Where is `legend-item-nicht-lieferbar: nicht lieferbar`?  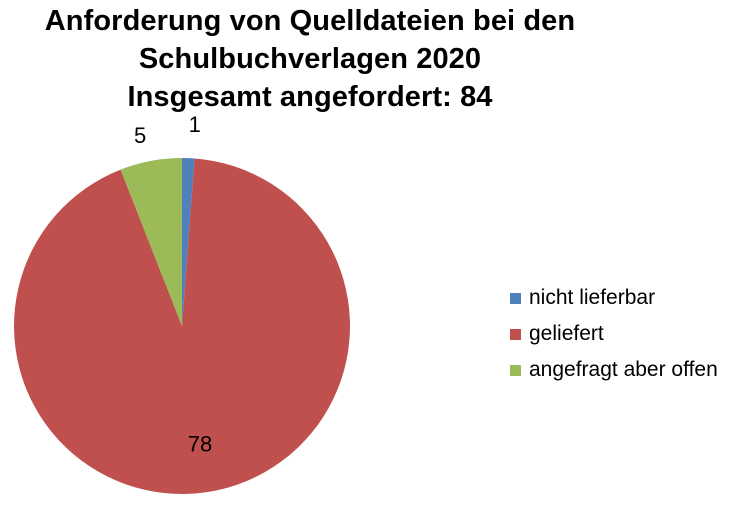
legend-item-nicht-lieferbar: nicht lieferbar is located at coordinates (614, 298).